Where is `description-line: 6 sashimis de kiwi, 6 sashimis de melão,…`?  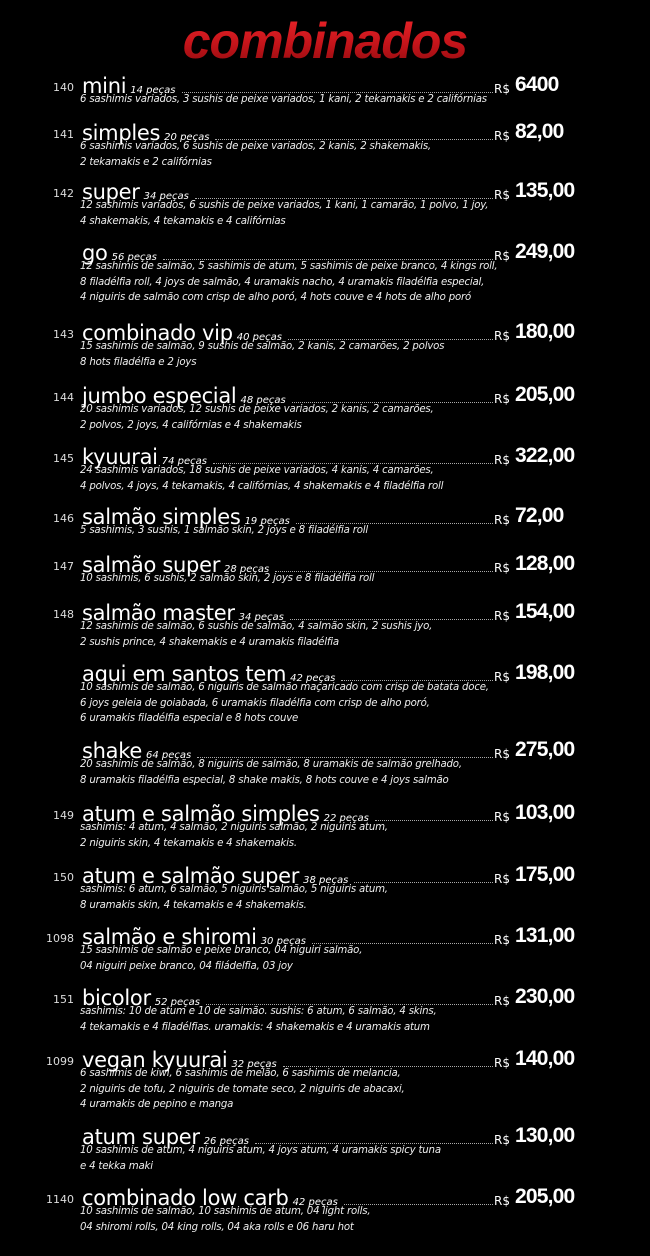
description-line: 6 sashimis de kiwi, 6 sashimis de melão,… is located at coordinates (240, 1073).